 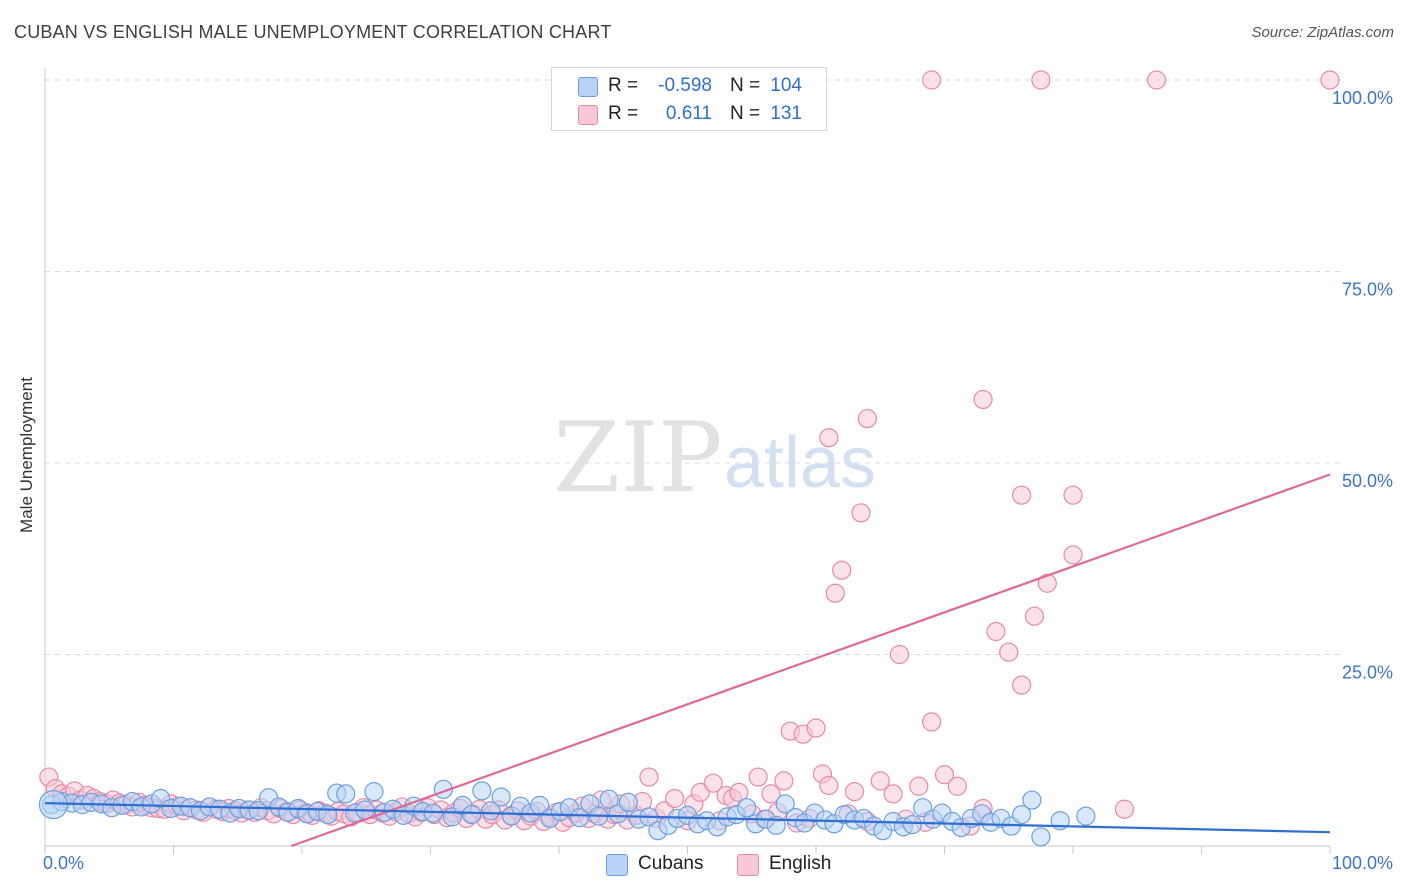 What do you see at coordinates (1322, 32) in the screenshot?
I see `source-label: Source: ZipAtlas.com` at bounding box center [1322, 32].